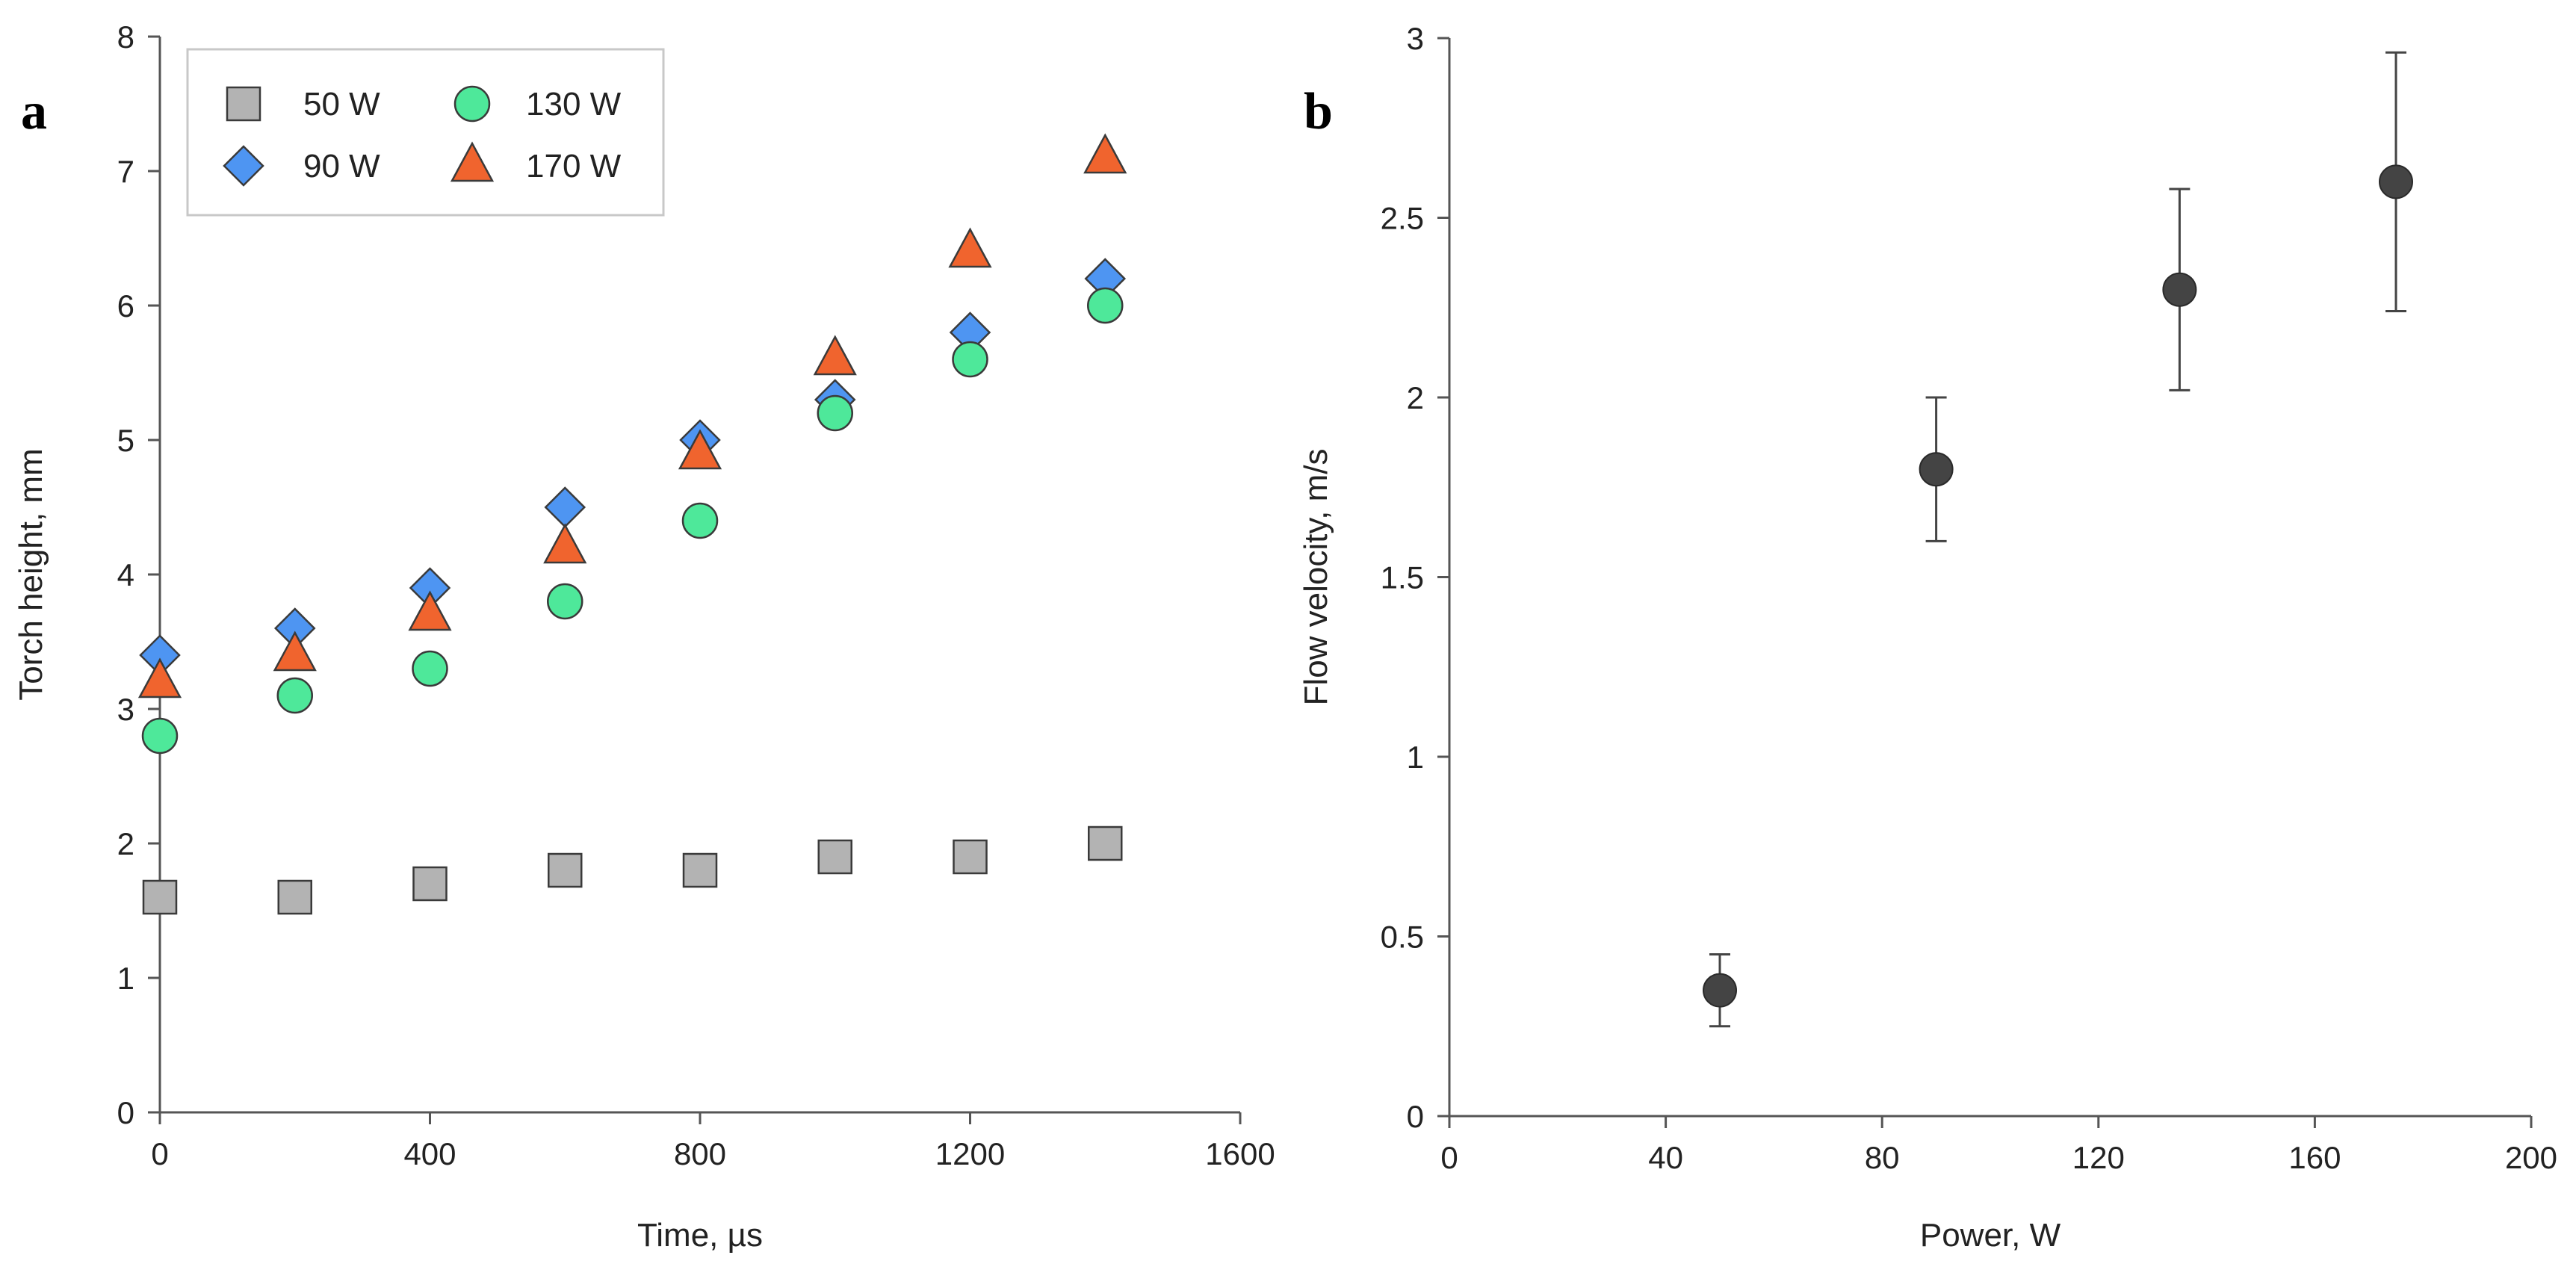  Describe the element at coordinates (2314, 1157) in the screenshot. I see `panel-b-x-tick-label: 160` at that location.